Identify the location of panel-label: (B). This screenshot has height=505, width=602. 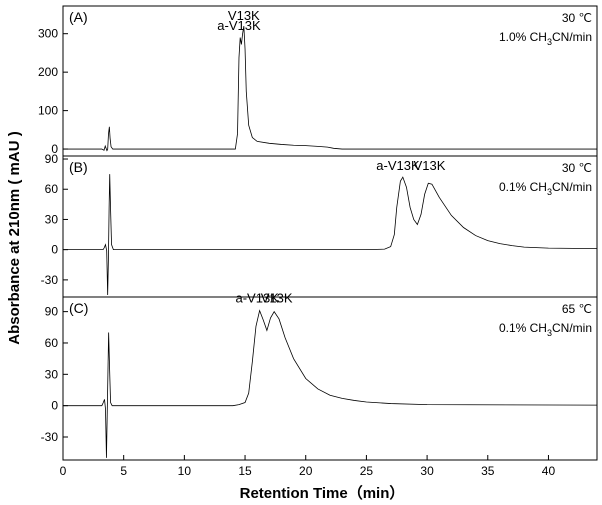
(78, 167).